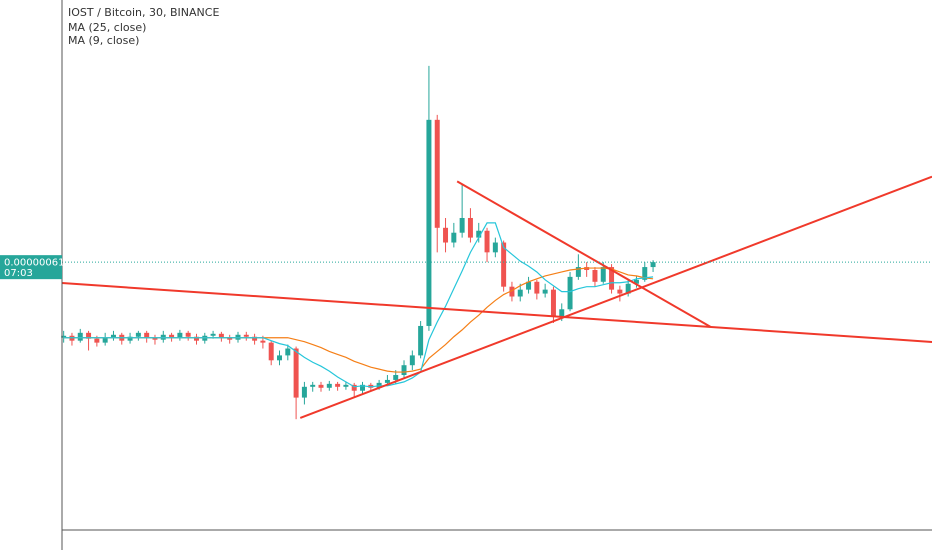 This screenshot has height=550, width=932. I want to click on countdown-label: 07:03, so click(18, 273).